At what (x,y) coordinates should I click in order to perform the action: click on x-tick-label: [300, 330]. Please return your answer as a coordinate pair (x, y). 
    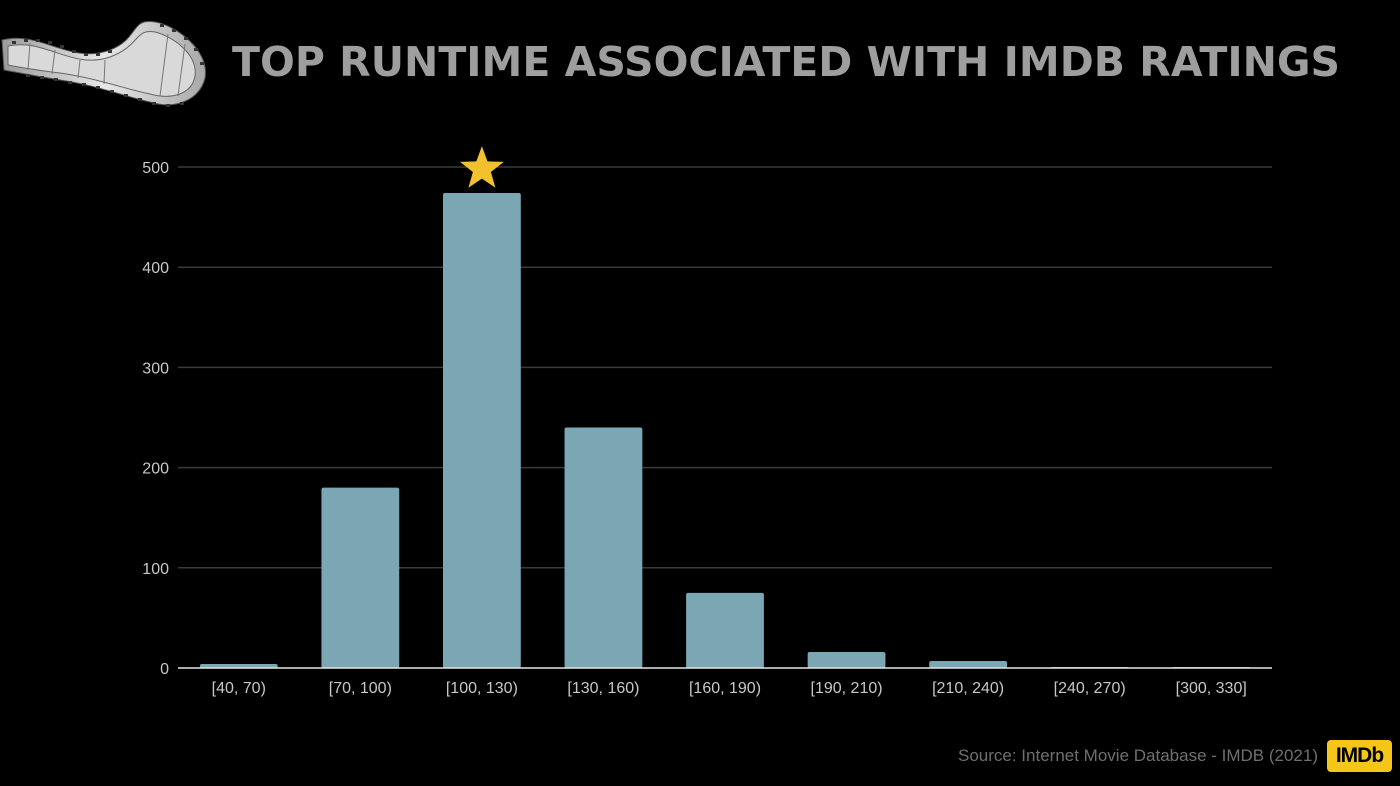
    Looking at the image, I should click on (1211, 688).